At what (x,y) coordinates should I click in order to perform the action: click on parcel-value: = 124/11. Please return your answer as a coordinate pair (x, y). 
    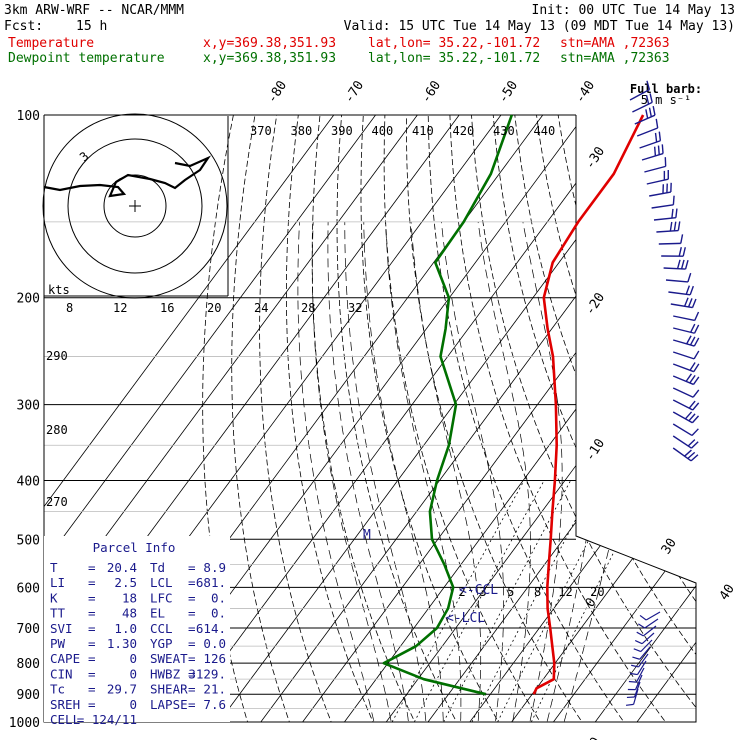
    Looking at the image, I should click on (107, 719).